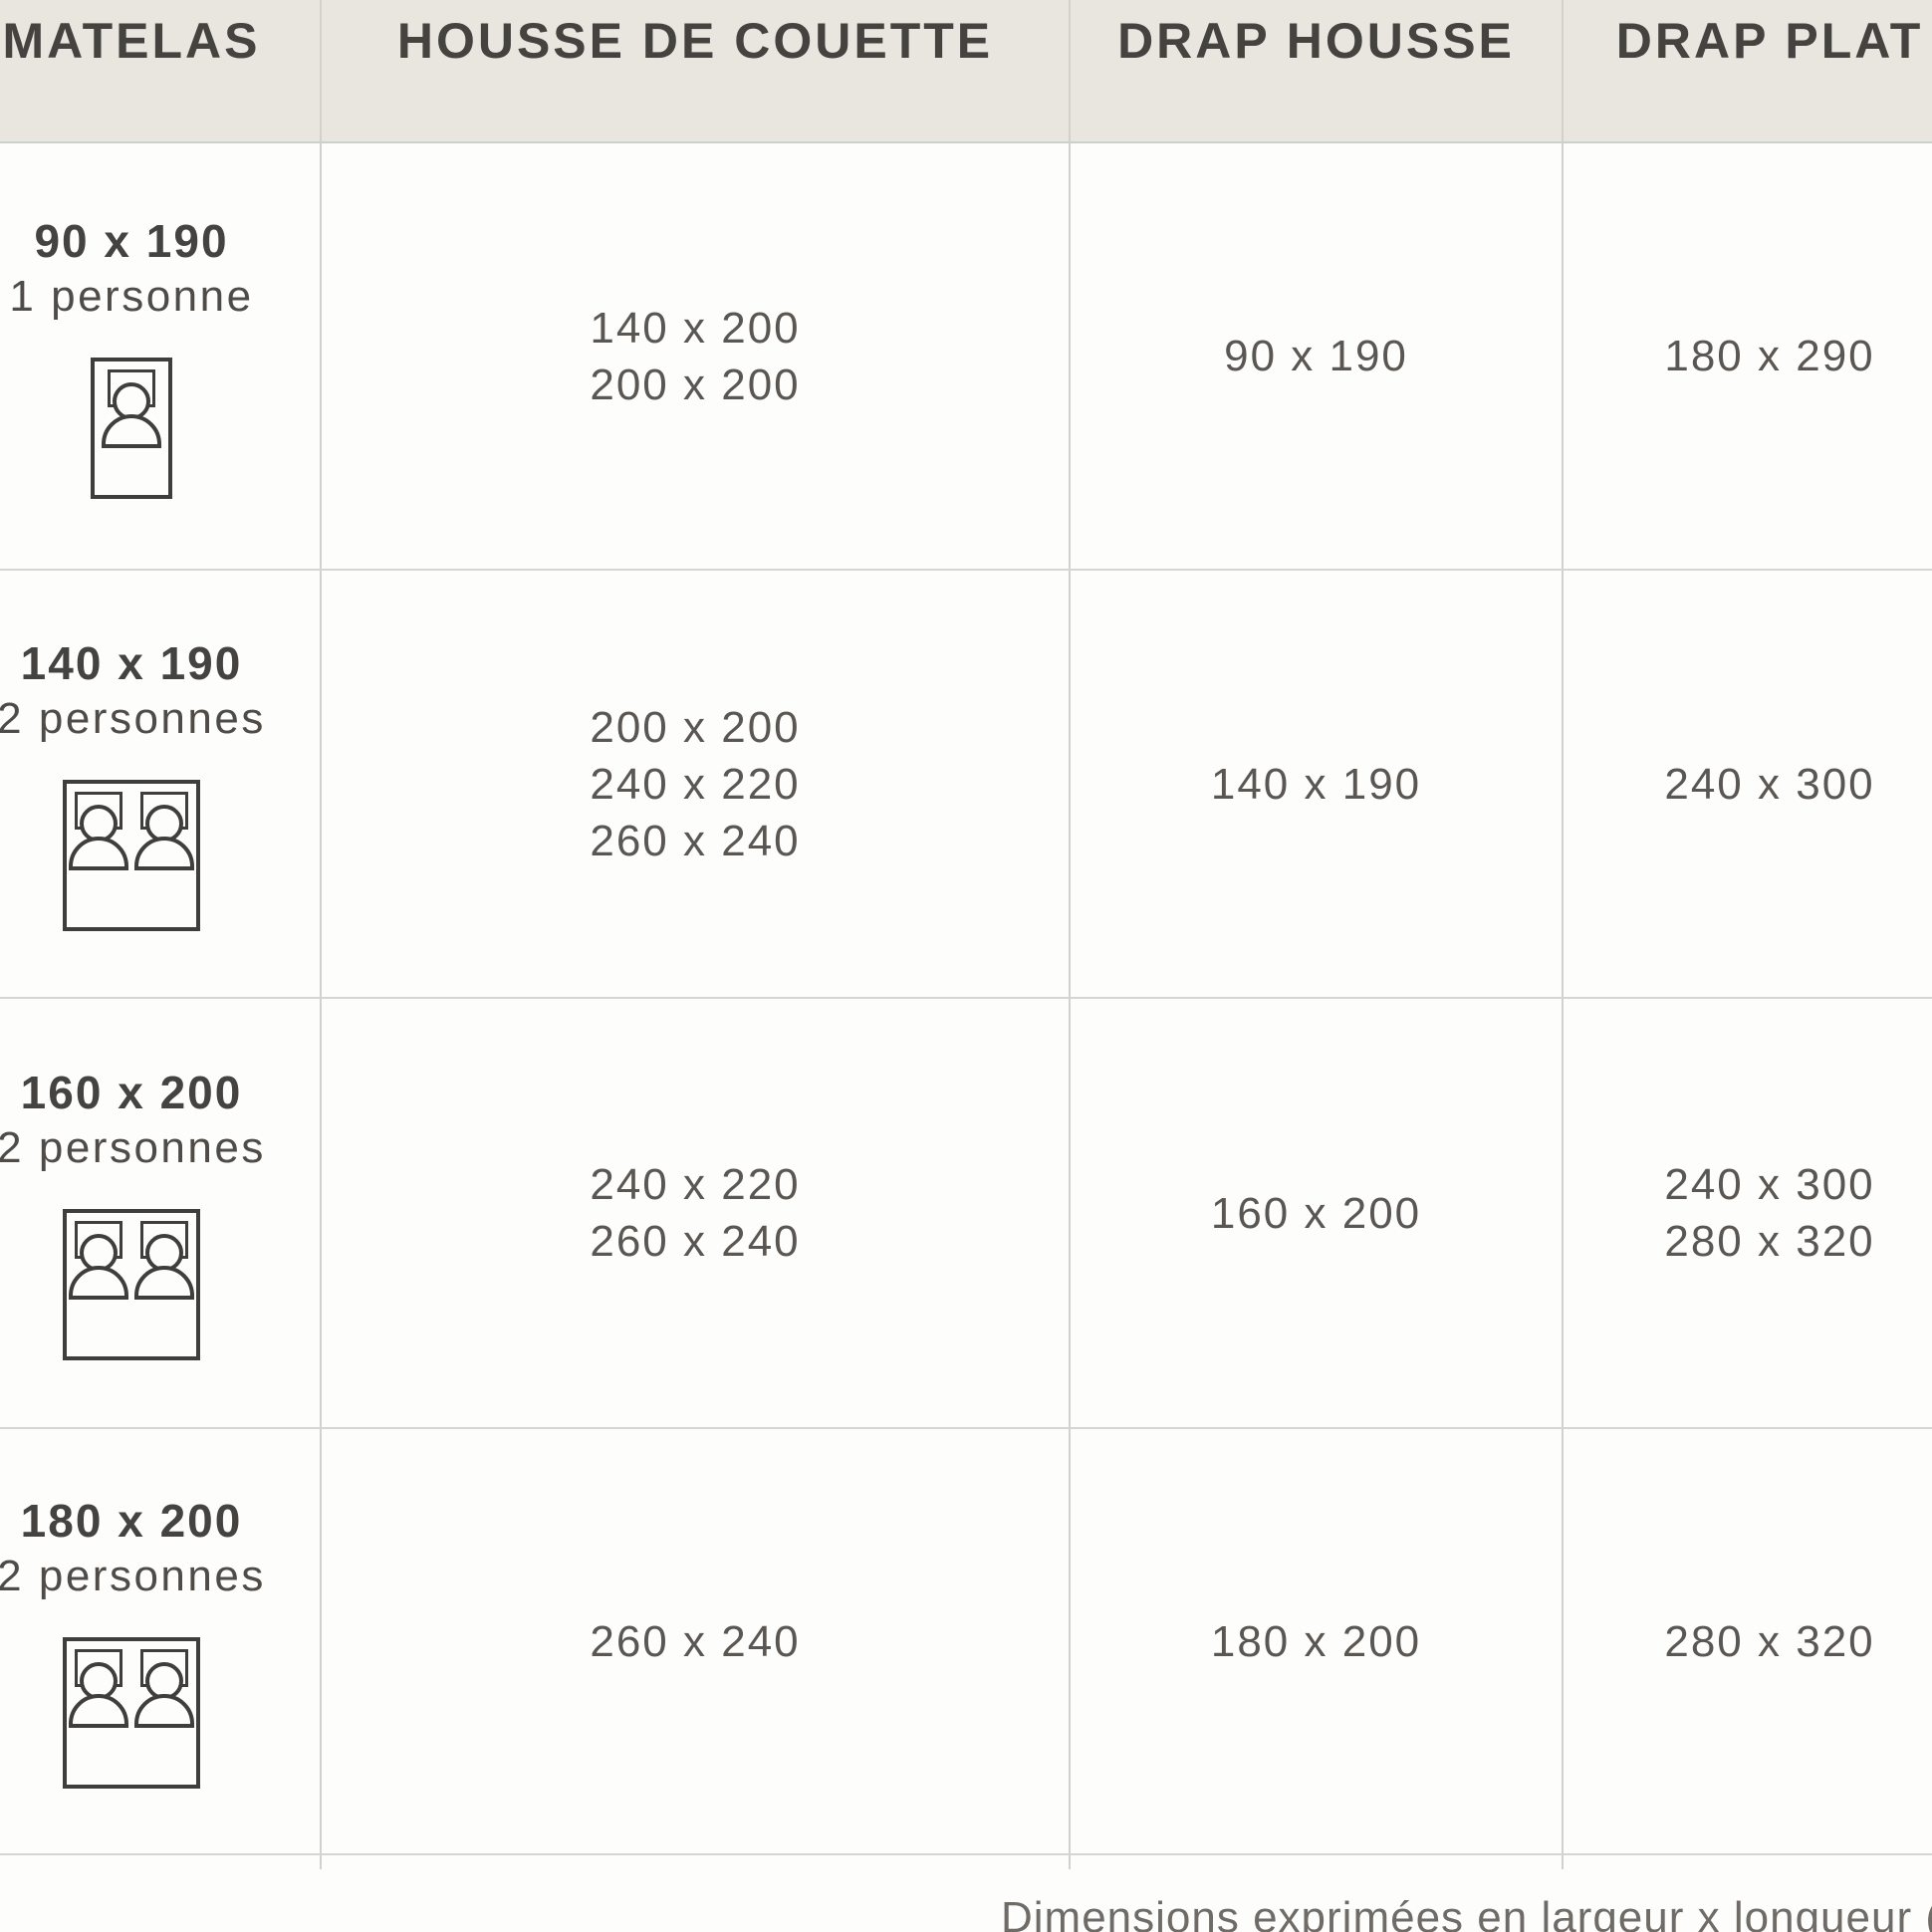 This screenshot has width=1932, height=1932. What do you see at coordinates (131, 296) in the screenshot?
I see `mattress-capacity-label: 1 personne` at bounding box center [131, 296].